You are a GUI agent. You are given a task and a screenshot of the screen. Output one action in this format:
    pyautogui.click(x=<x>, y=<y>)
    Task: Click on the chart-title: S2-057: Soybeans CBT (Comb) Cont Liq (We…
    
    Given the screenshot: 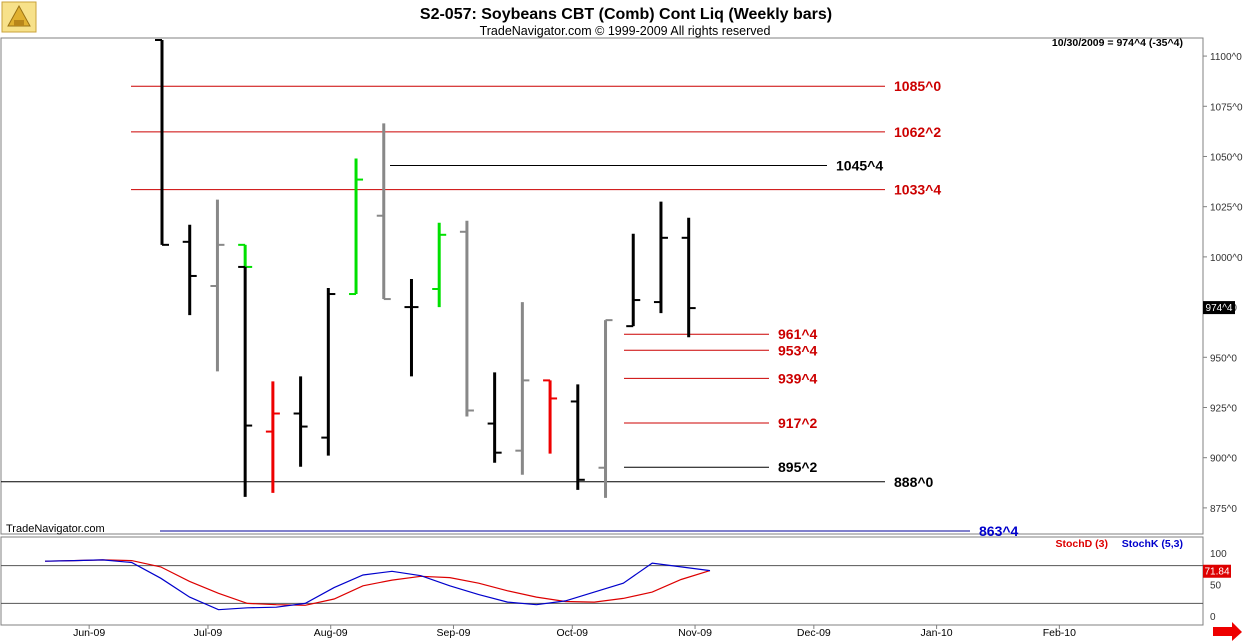 What is the action you would take?
    pyautogui.click(x=626, y=14)
    